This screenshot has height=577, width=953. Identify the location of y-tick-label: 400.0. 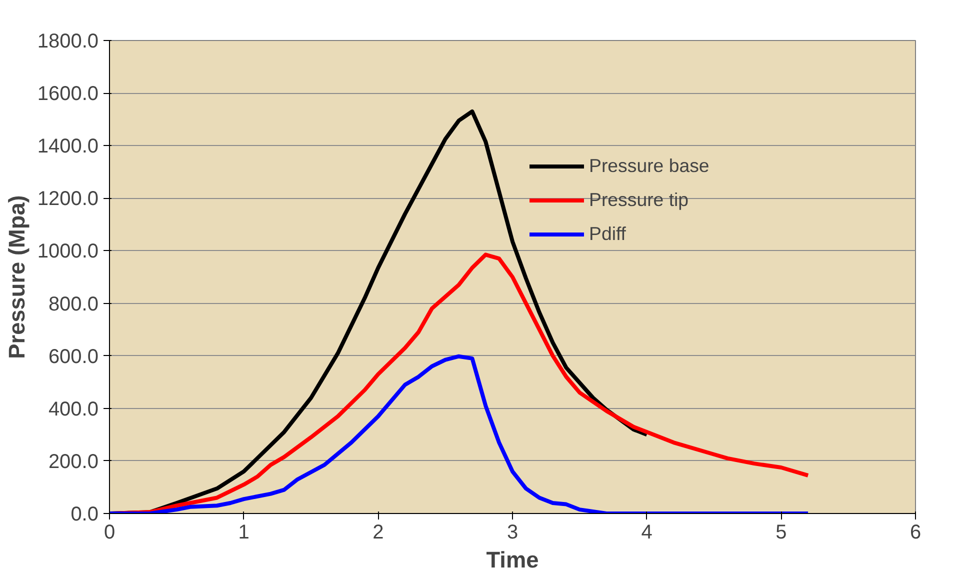
(73, 409).